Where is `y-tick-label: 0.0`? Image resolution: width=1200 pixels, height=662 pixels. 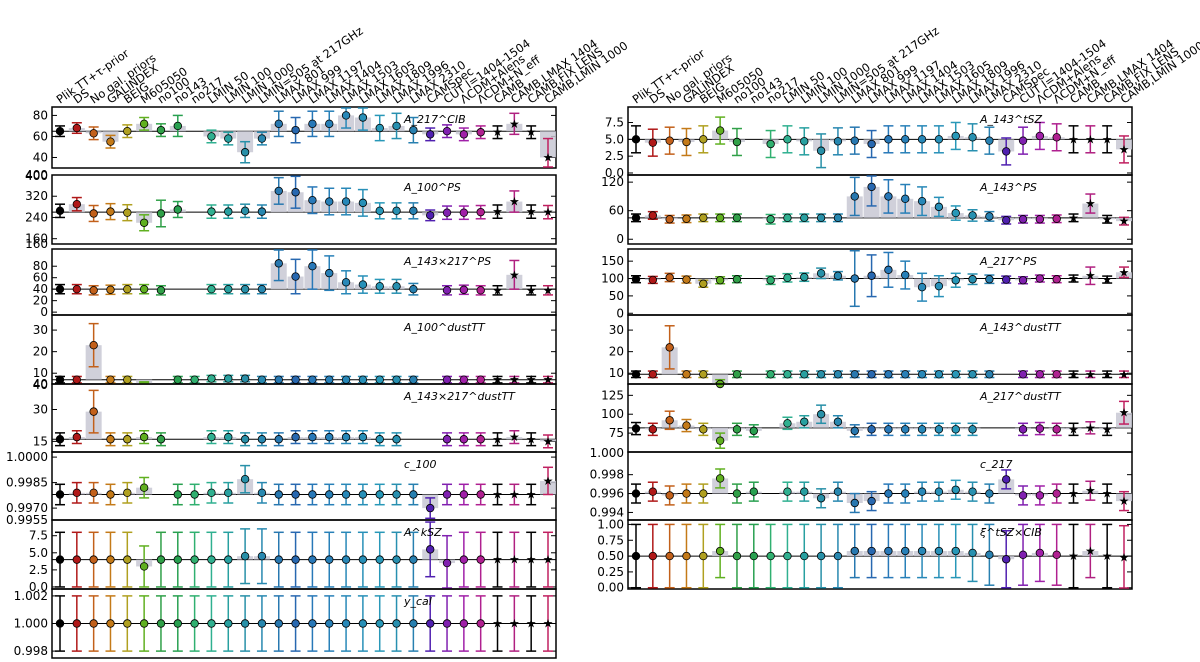 y-tick-label: 0.0 is located at coordinates (614, 173).